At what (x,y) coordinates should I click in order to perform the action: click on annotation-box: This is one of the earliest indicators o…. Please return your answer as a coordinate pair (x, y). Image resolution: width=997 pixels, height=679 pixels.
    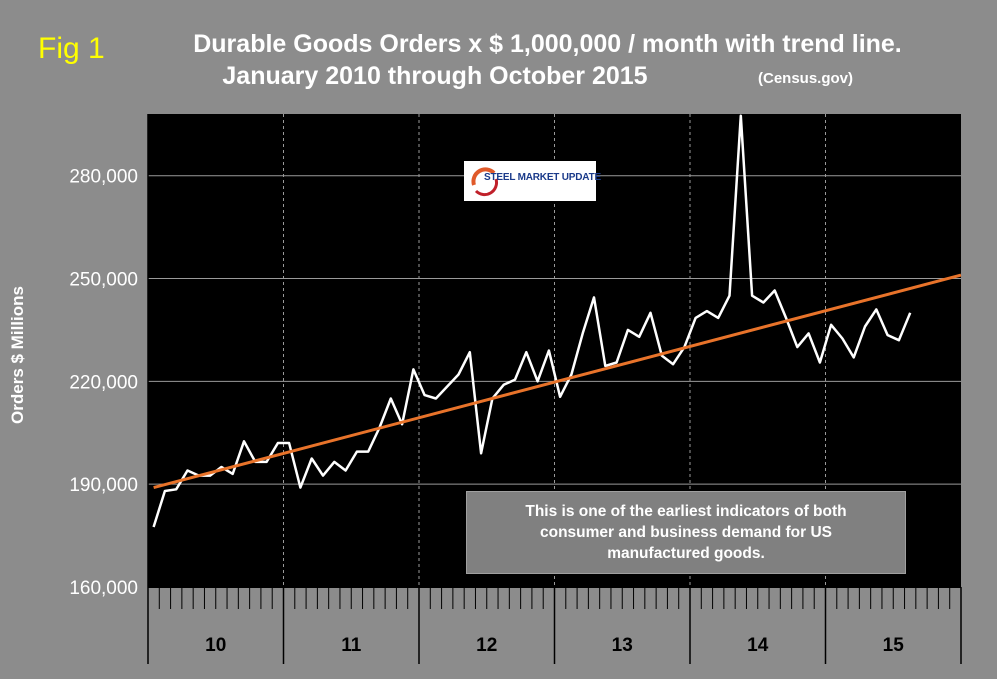
    Looking at the image, I should click on (686, 532).